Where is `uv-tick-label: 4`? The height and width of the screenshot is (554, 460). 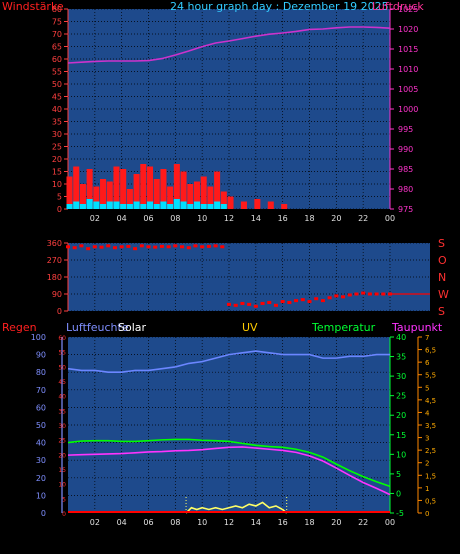
uv-tick-label: 4 is located at coordinates (427, 413).